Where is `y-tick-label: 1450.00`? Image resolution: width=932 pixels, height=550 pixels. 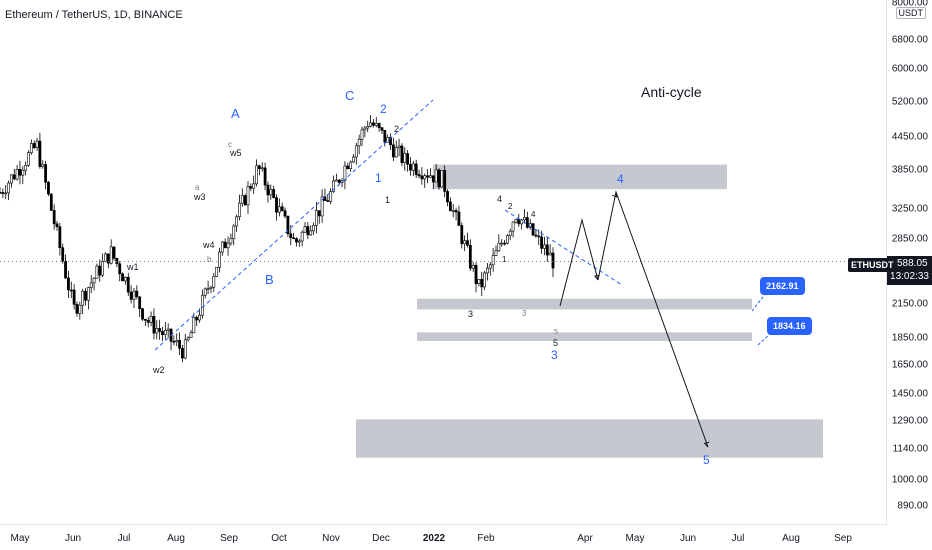 y-tick-label: 1450.00 is located at coordinates (909, 394).